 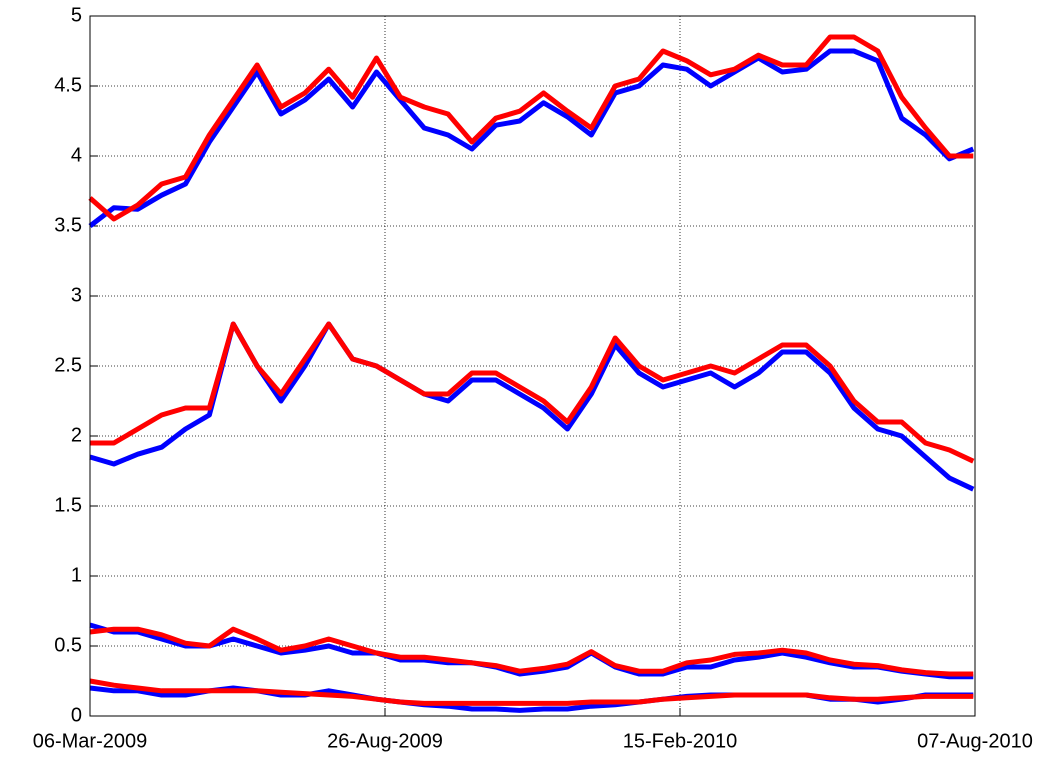 What do you see at coordinates (68, 225) in the screenshot?
I see `y-tick-label: 3.5` at bounding box center [68, 225].